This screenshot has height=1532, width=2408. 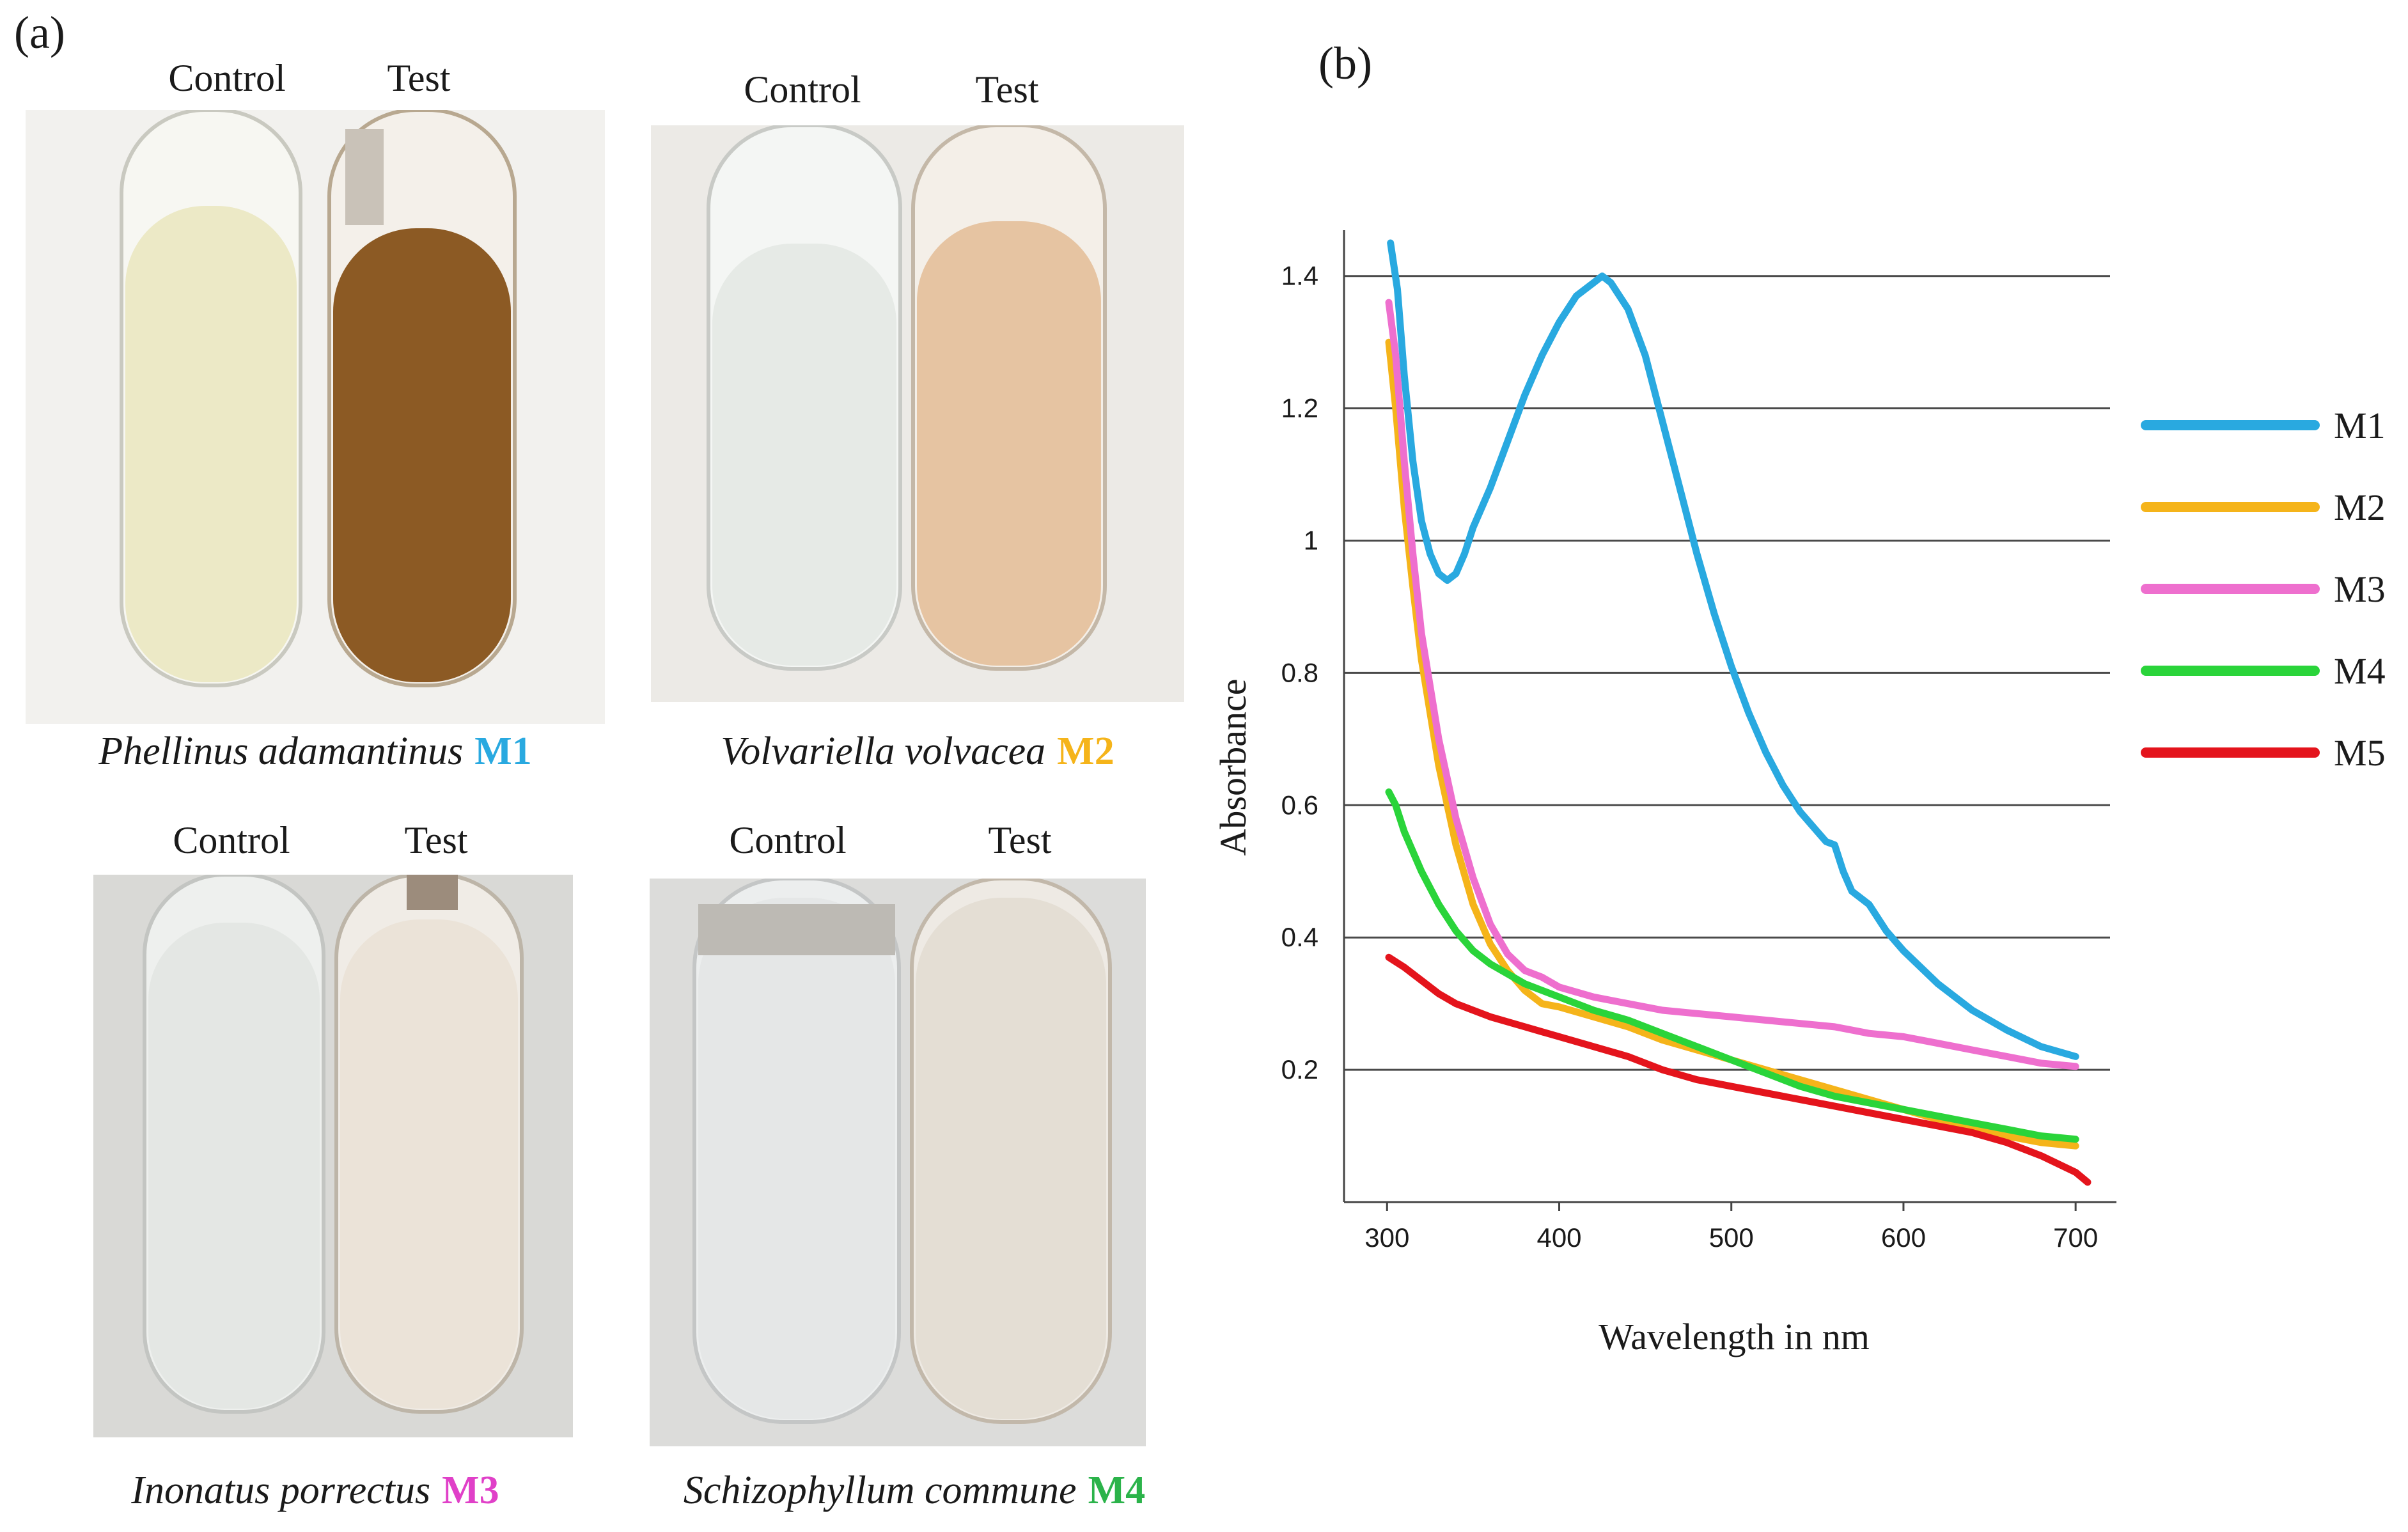 What do you see at coordinates (2360, 425) in the screenshot?
I see `legend-label-m1: M1` at bounding box center [2360, 425].